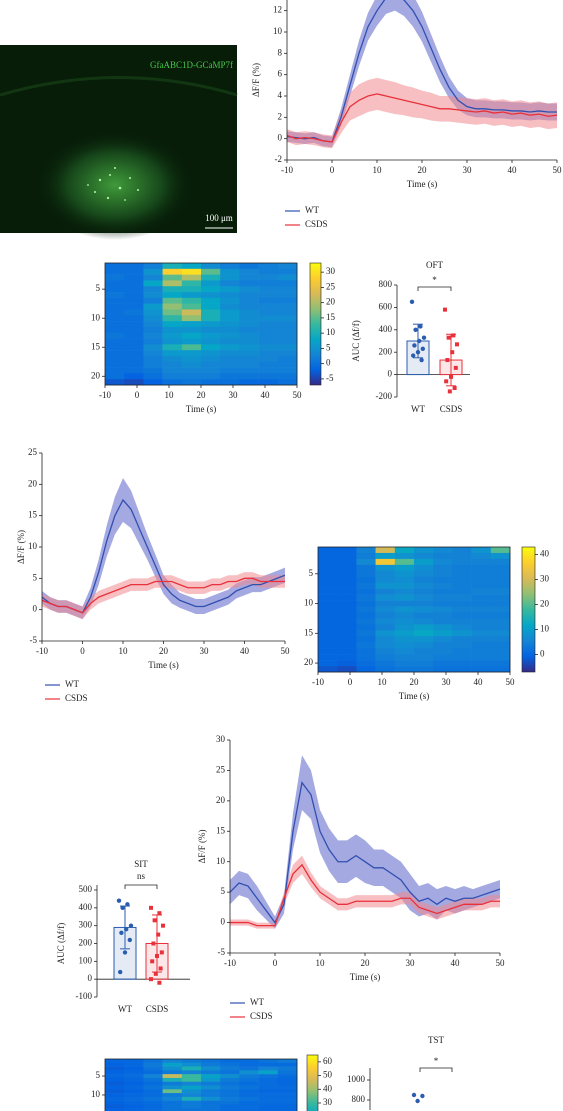 The height and width of the screenshot is (1111, 563). What do you see at coordinates (280, 116) in the screenshot?
I see `y-tick-label: 2` at bounding box center [280, 116].